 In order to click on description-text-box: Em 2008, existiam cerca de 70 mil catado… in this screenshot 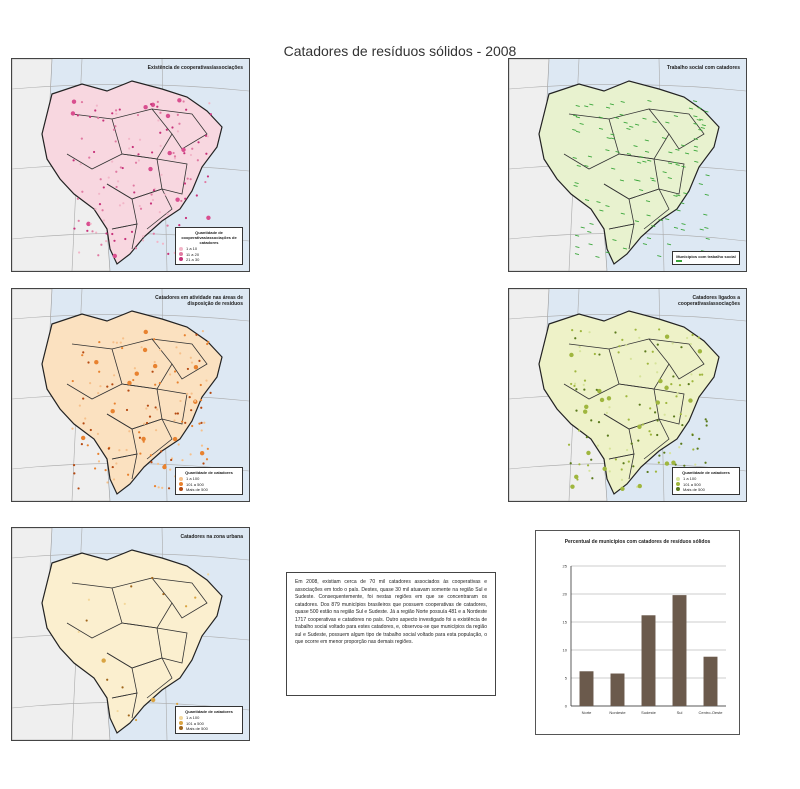, I will do `click(391, 634)`.